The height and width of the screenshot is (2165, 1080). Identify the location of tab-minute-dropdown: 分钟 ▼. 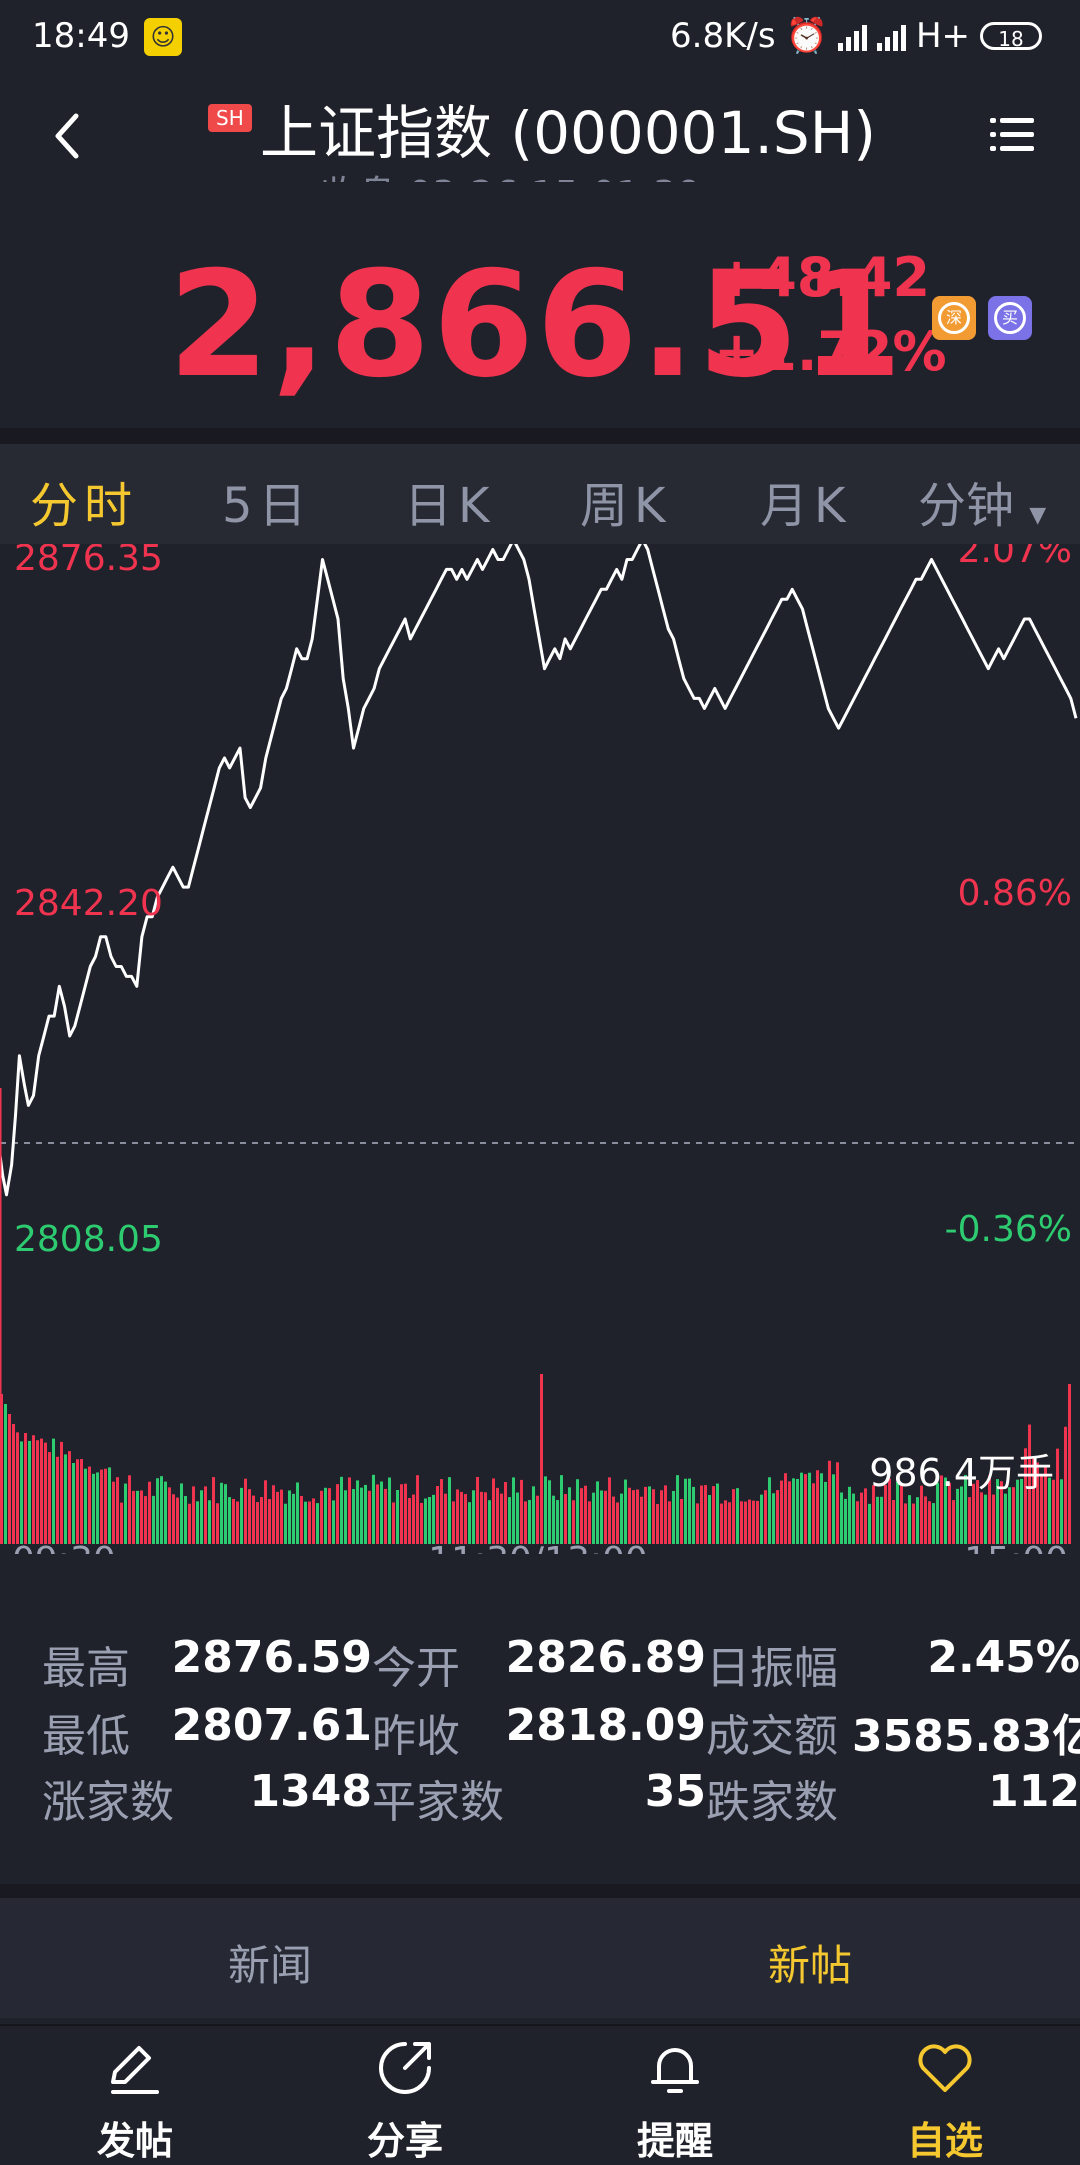
(982, 501).